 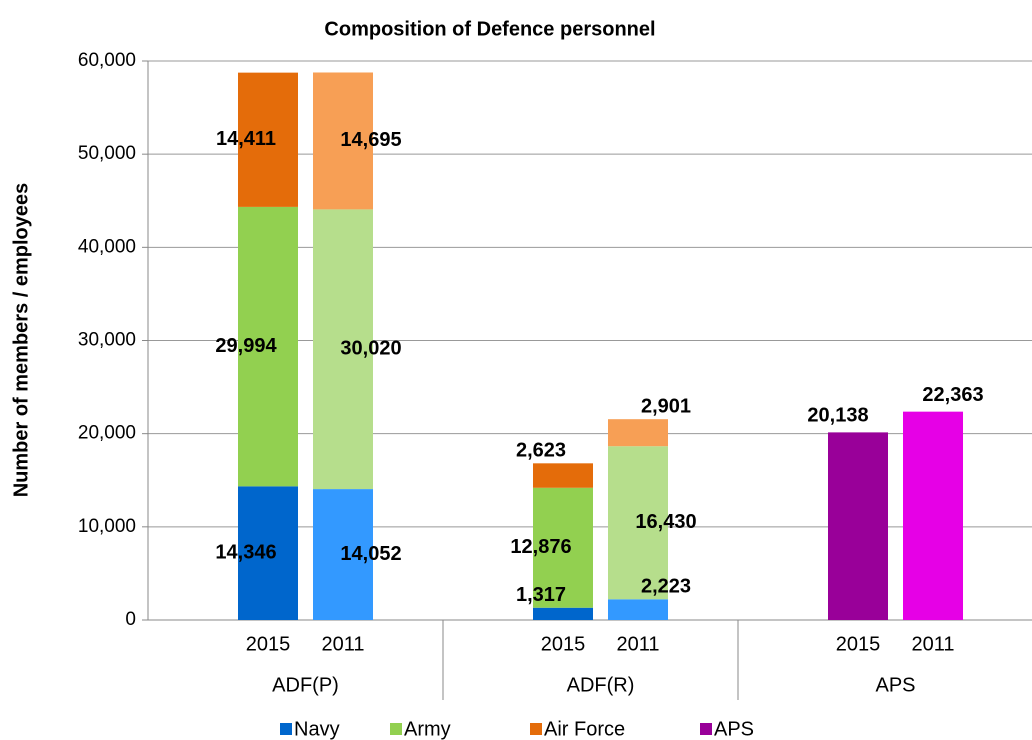 What do you see at coordinates (666, 406) in the screenshot?
I see `data-label: 2,901` at bounding box center [666, 406].